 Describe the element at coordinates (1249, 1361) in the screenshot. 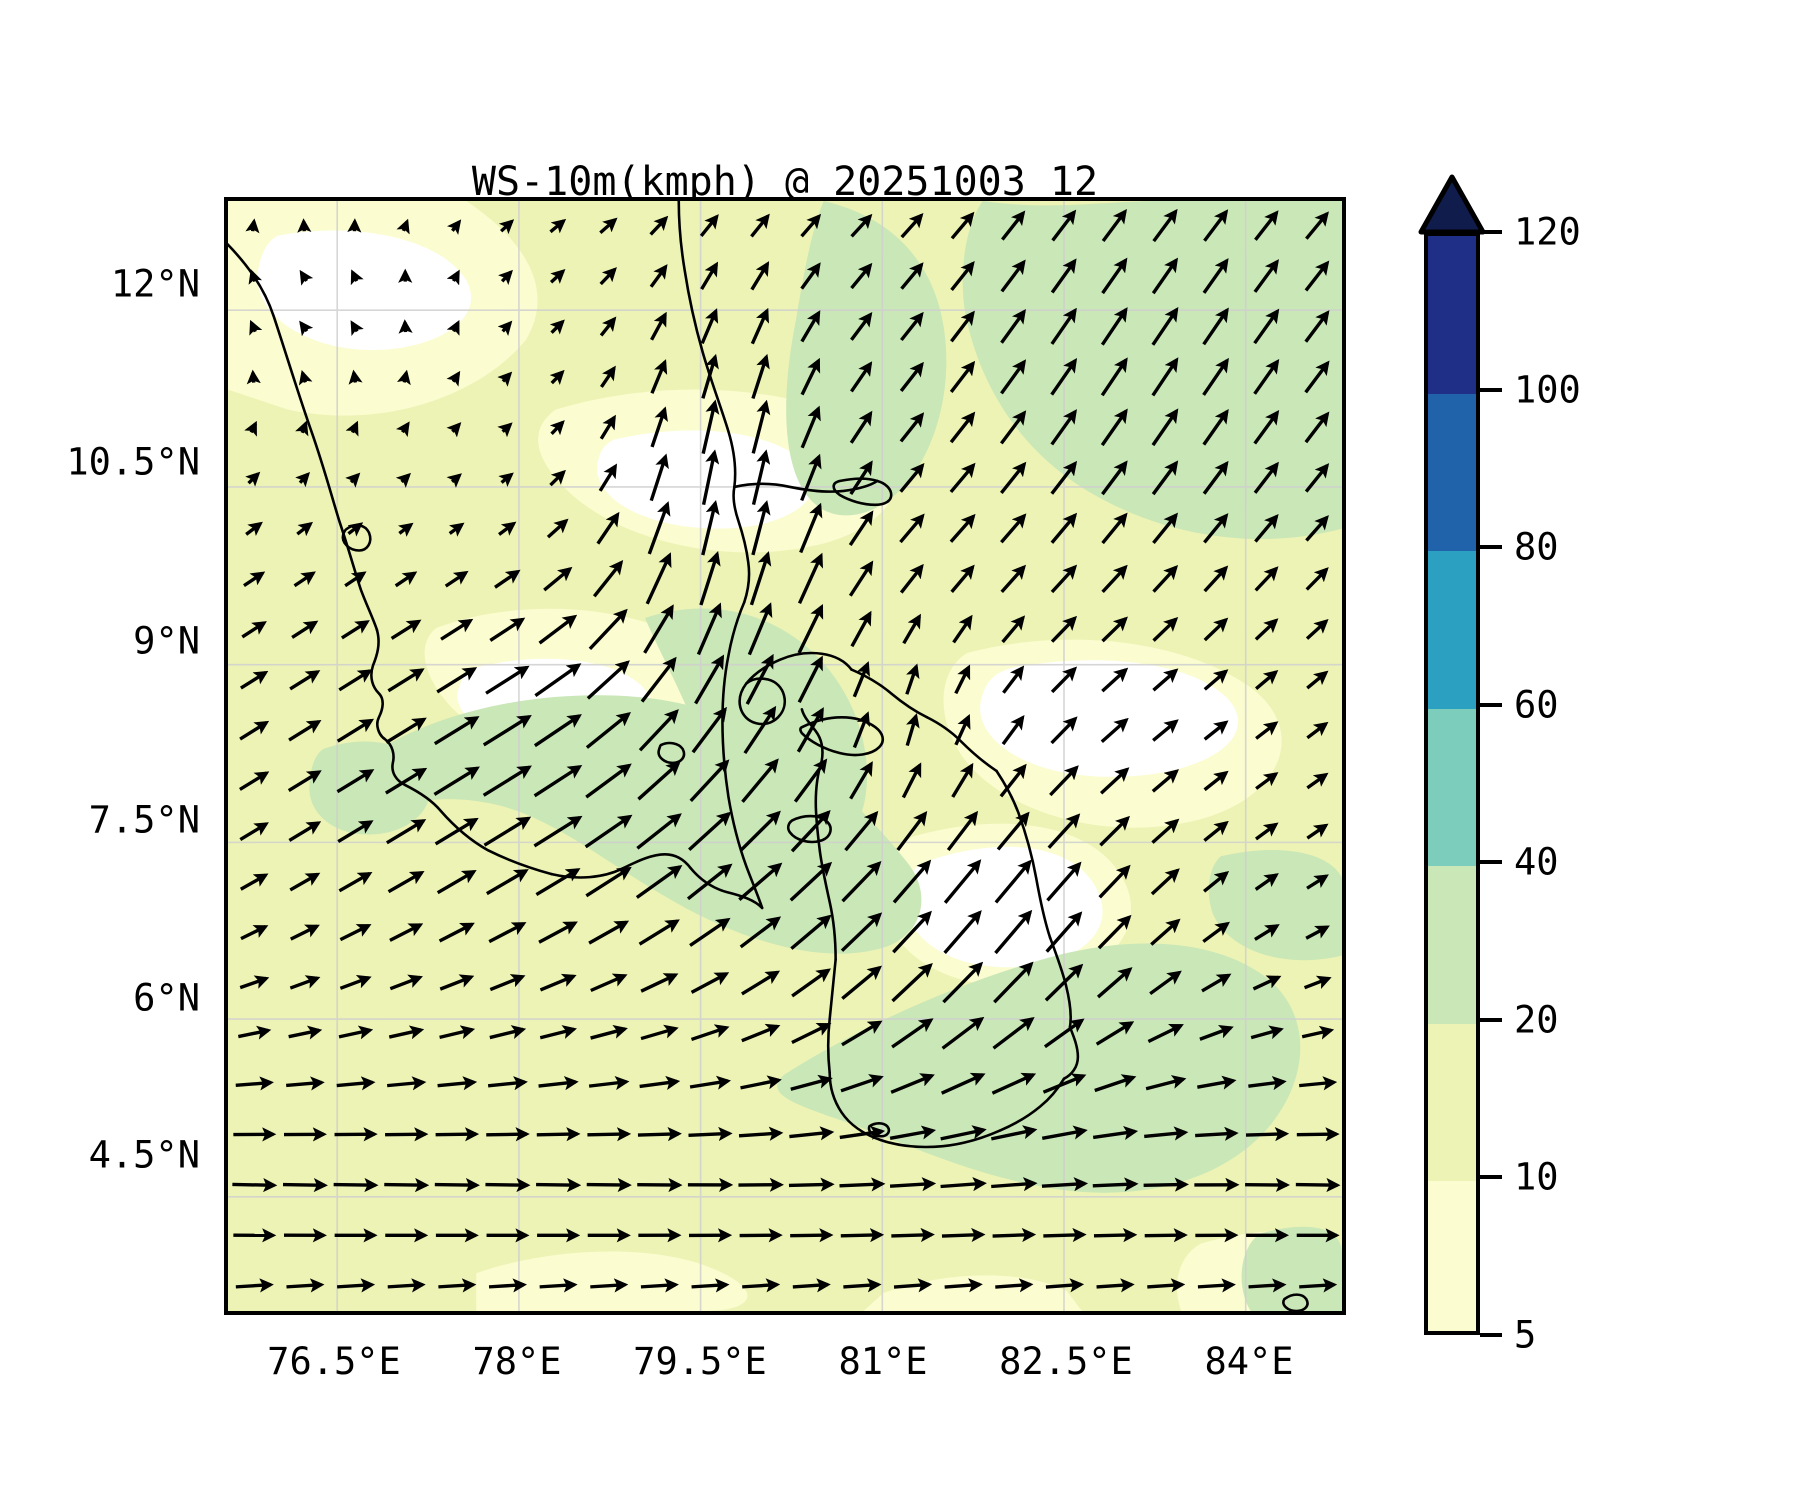

I see `xtick-label-84E: 84°E` at that location.